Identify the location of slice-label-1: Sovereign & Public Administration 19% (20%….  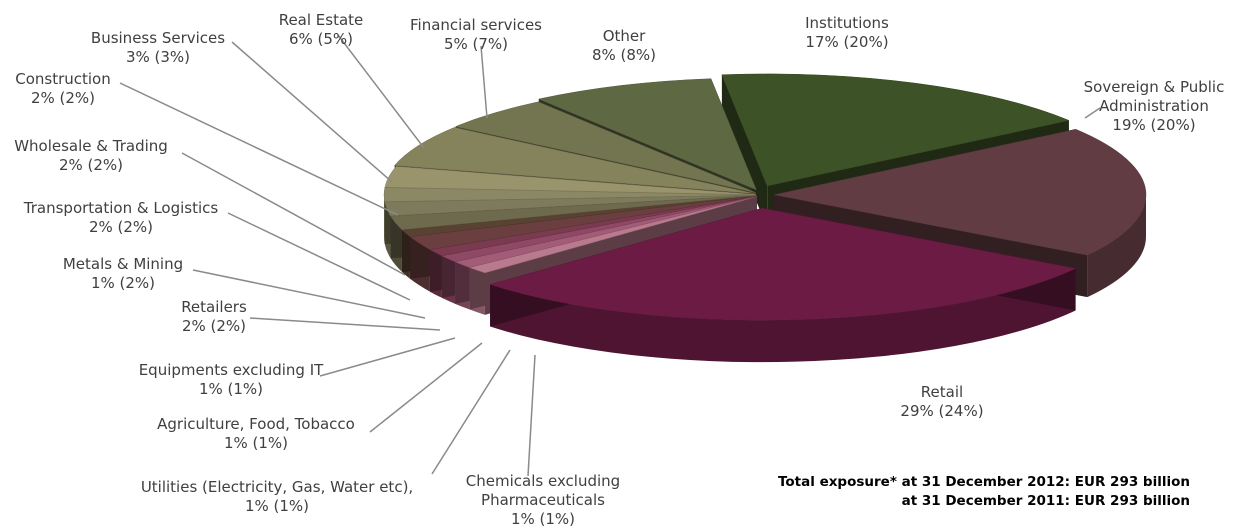
(1154, 106).